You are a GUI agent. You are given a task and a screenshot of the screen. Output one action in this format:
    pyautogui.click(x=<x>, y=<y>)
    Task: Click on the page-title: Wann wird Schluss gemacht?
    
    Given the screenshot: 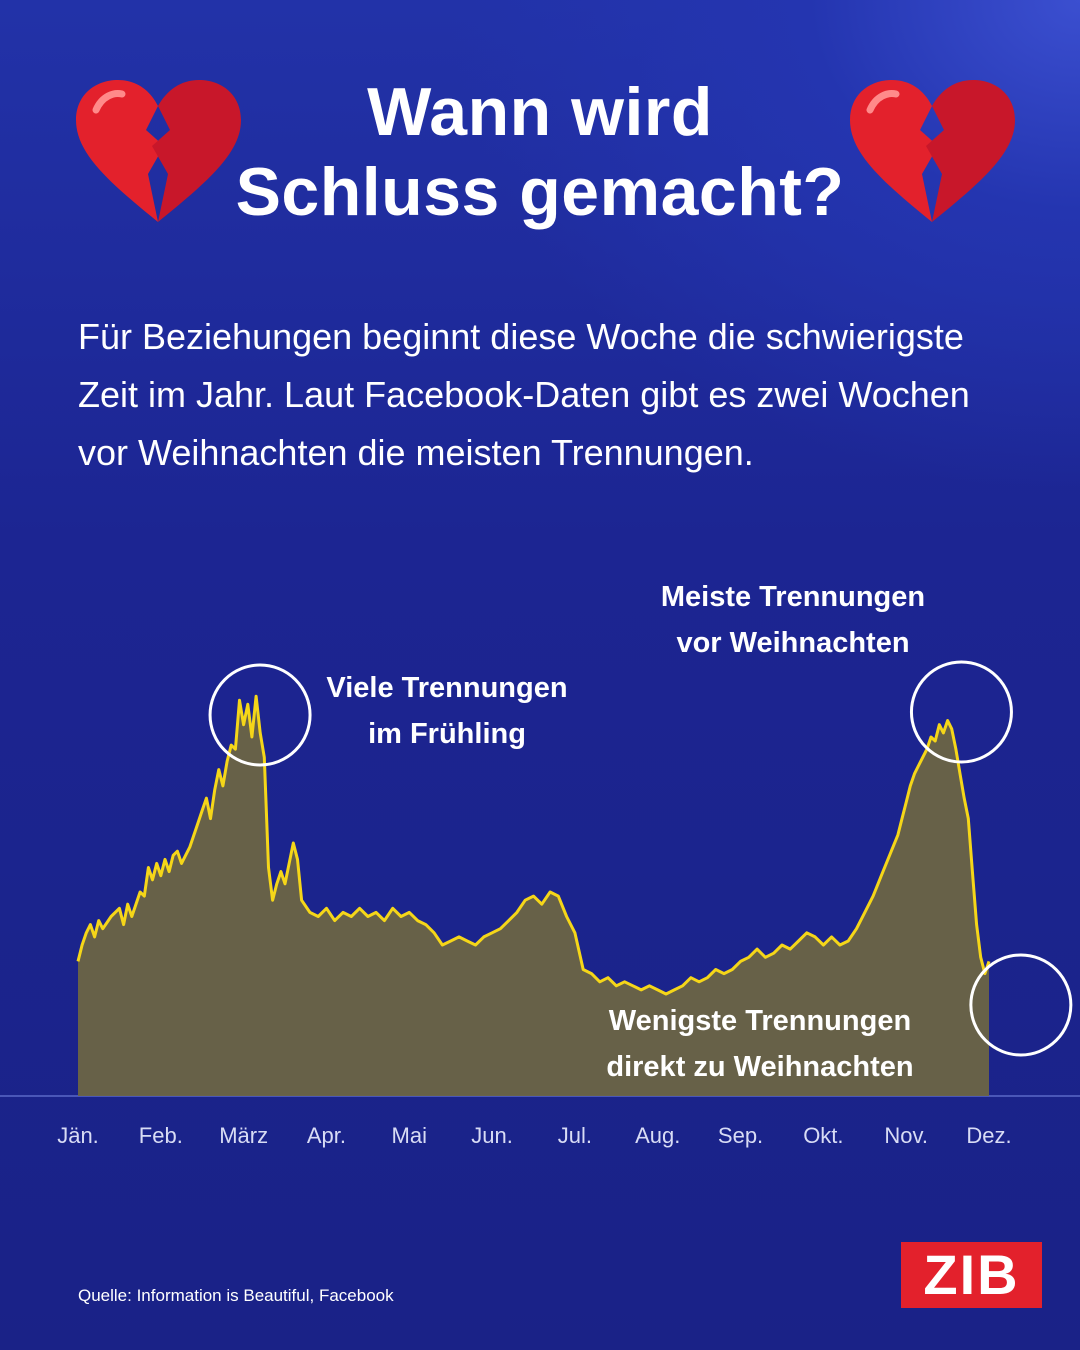 What is the action you would take?
    pyautogui.click(x=540, y=152)
    